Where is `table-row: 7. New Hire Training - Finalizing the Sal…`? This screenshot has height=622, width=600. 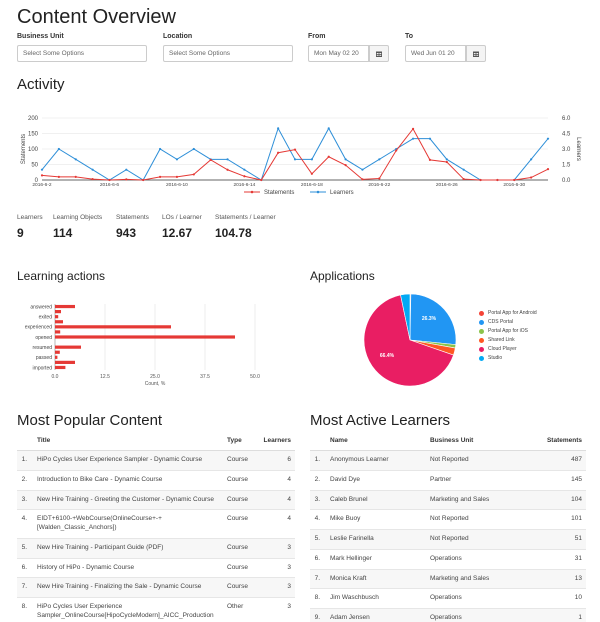
table-row: 7. New Hire Training - Finalizing the Sal… is located at coordinates (156, 588).